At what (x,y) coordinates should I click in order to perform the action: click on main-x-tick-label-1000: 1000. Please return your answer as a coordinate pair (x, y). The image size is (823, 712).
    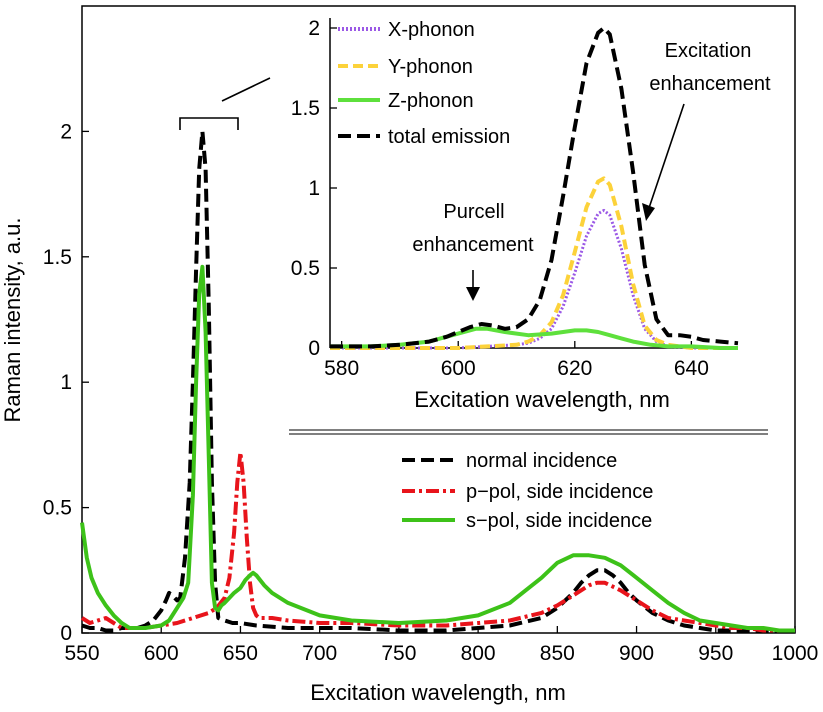
    Looking at the image, I should click on (795, 653).